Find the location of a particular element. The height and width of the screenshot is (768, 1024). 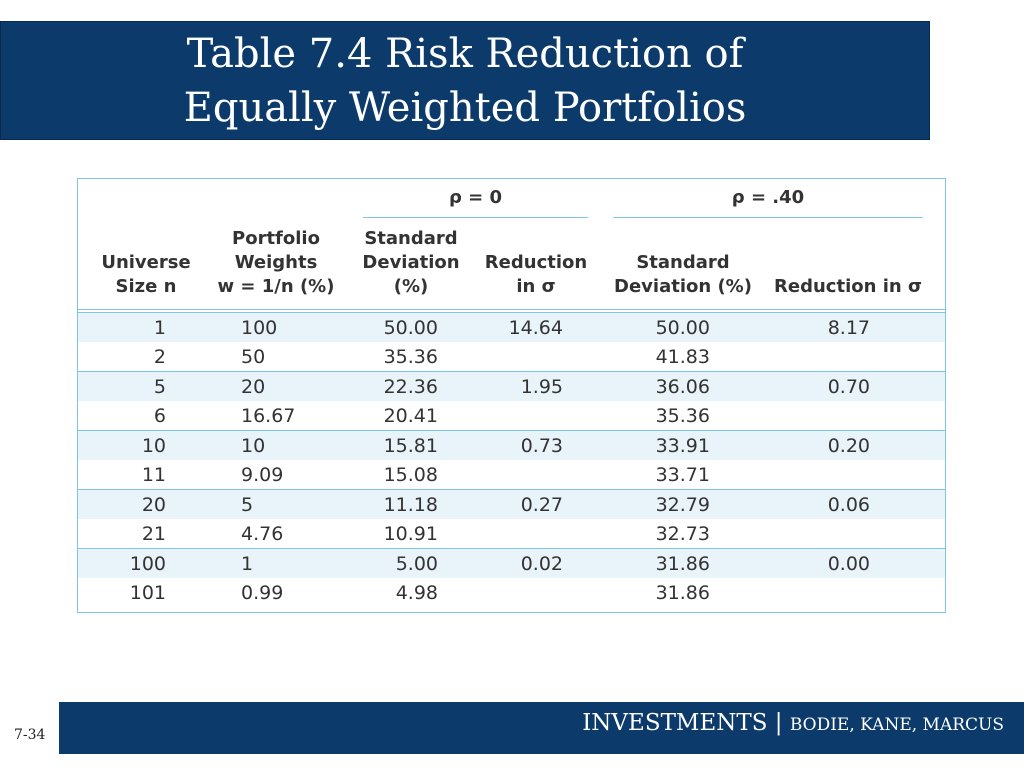

footer-banner: INVESTMENTS | BODIE, KANE, MARCUS is located at coordinates (541, 728).